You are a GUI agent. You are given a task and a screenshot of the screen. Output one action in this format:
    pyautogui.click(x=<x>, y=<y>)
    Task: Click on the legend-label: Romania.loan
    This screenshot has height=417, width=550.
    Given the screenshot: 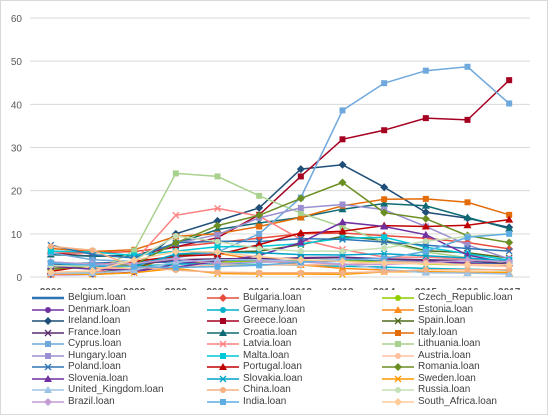 What is the action you would take?
    pyautogui.click(x=449, y=366)
    